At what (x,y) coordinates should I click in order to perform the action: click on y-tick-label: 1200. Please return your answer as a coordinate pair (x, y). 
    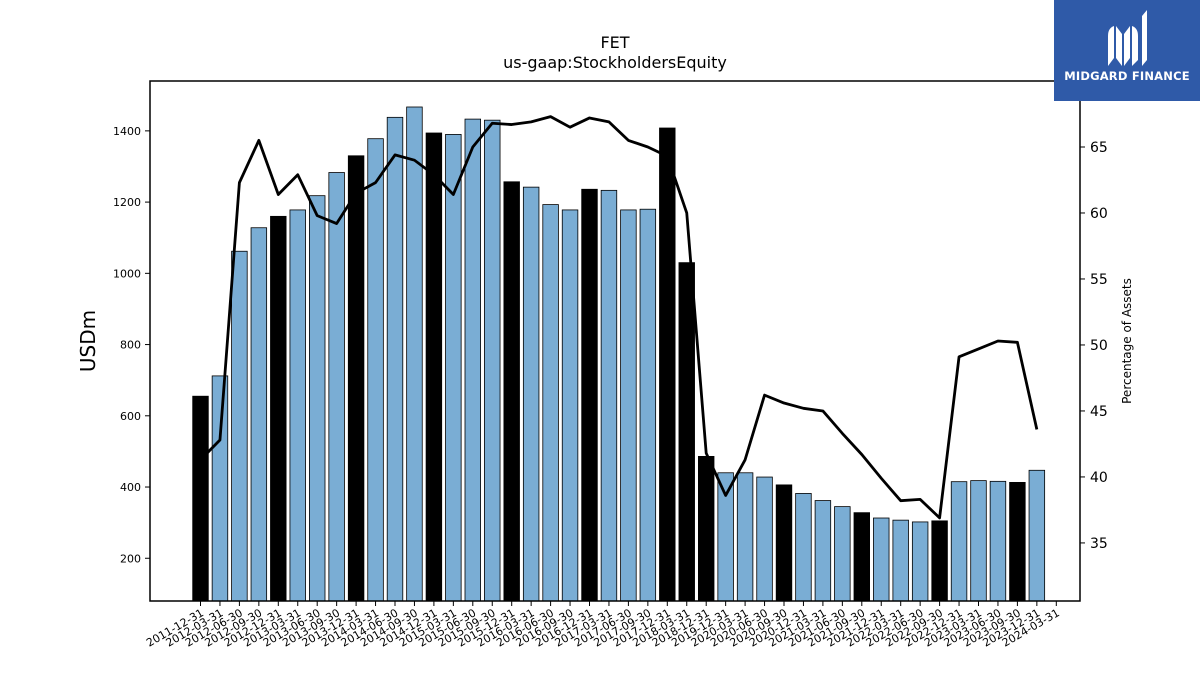
    Looking at the image, I should click on (127, 202).